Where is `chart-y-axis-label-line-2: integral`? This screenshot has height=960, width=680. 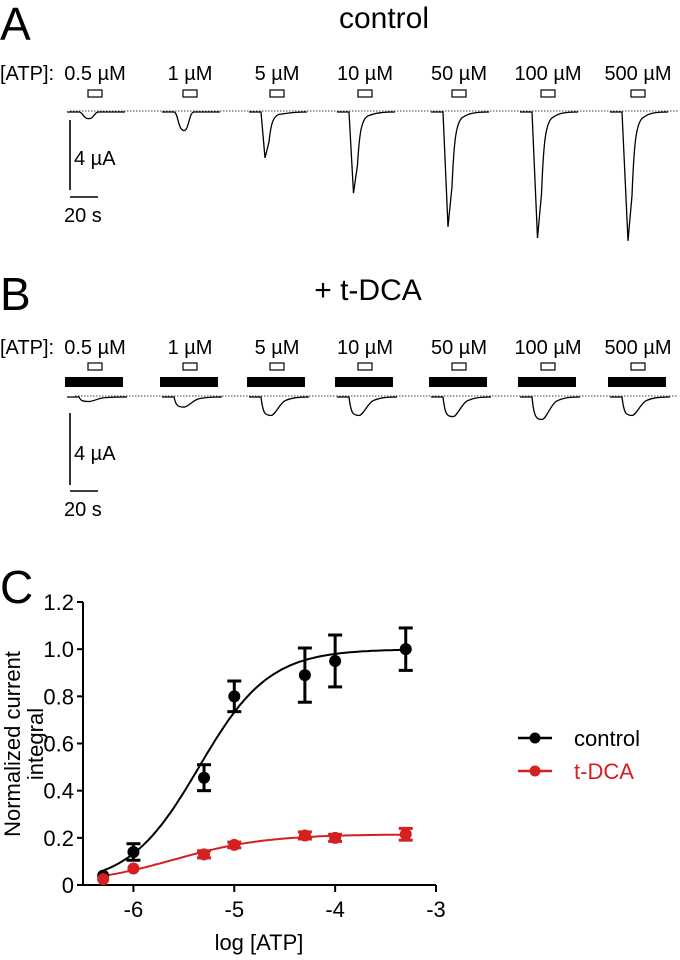
chart-y-axis-label-line-2: integral is located at coordinates (35, 744).